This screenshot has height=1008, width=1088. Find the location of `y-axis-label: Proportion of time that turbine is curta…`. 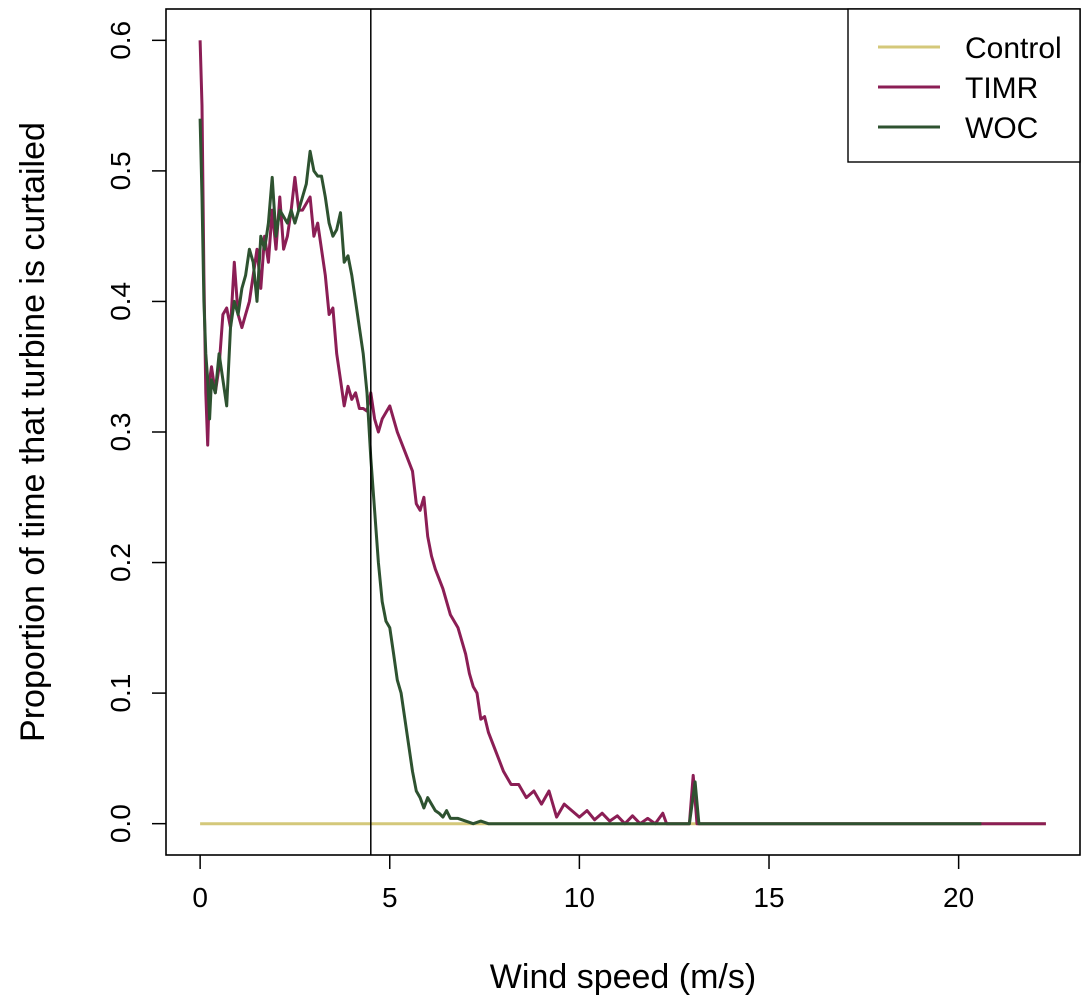

y-axis-label: Proportion of time that turbine is curta… is located at coordinates (33, 432).